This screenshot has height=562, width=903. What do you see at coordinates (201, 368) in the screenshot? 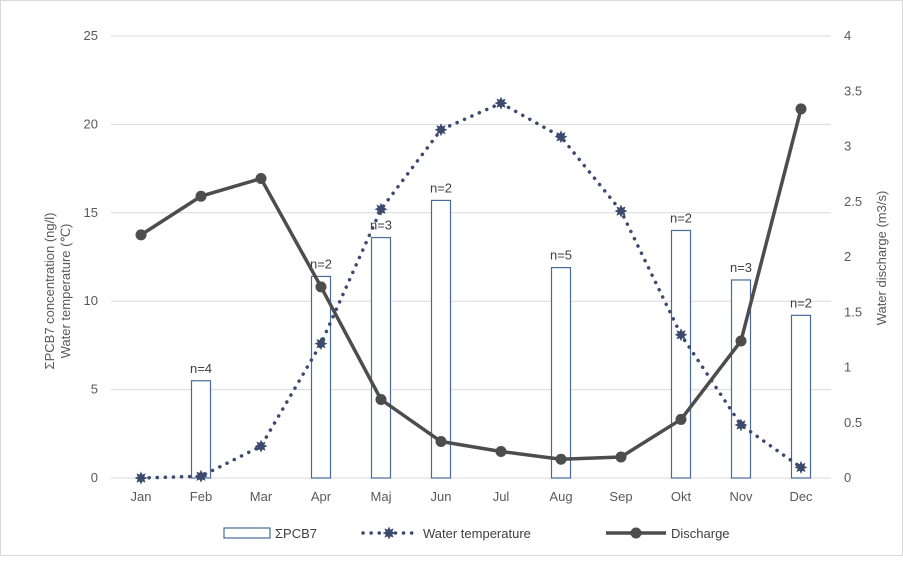
I see `bar-data-label: n=4` at bounding box center [201, 368].